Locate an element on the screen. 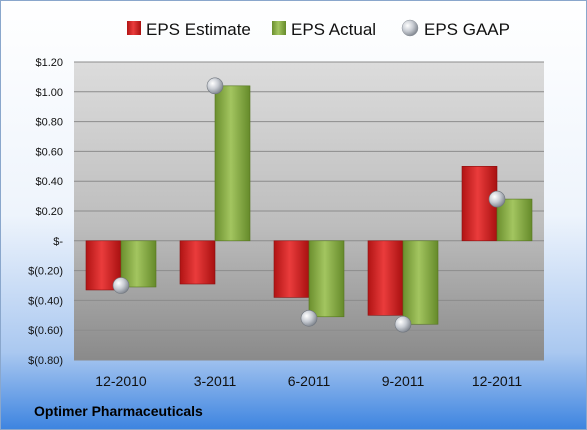 Image resolution: width=587 pixels, height=430 pixels. legend-swatch-eps-gaap is located at coordinates (410, 28).